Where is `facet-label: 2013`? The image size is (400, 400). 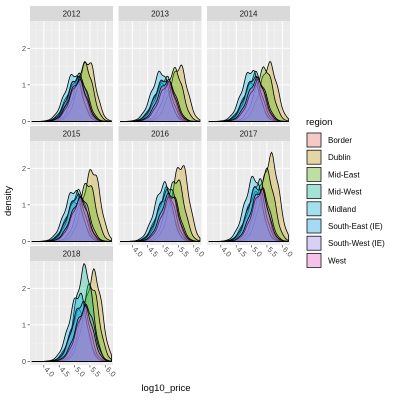 facet-label: 2013 is located at coordinates (160, 14).